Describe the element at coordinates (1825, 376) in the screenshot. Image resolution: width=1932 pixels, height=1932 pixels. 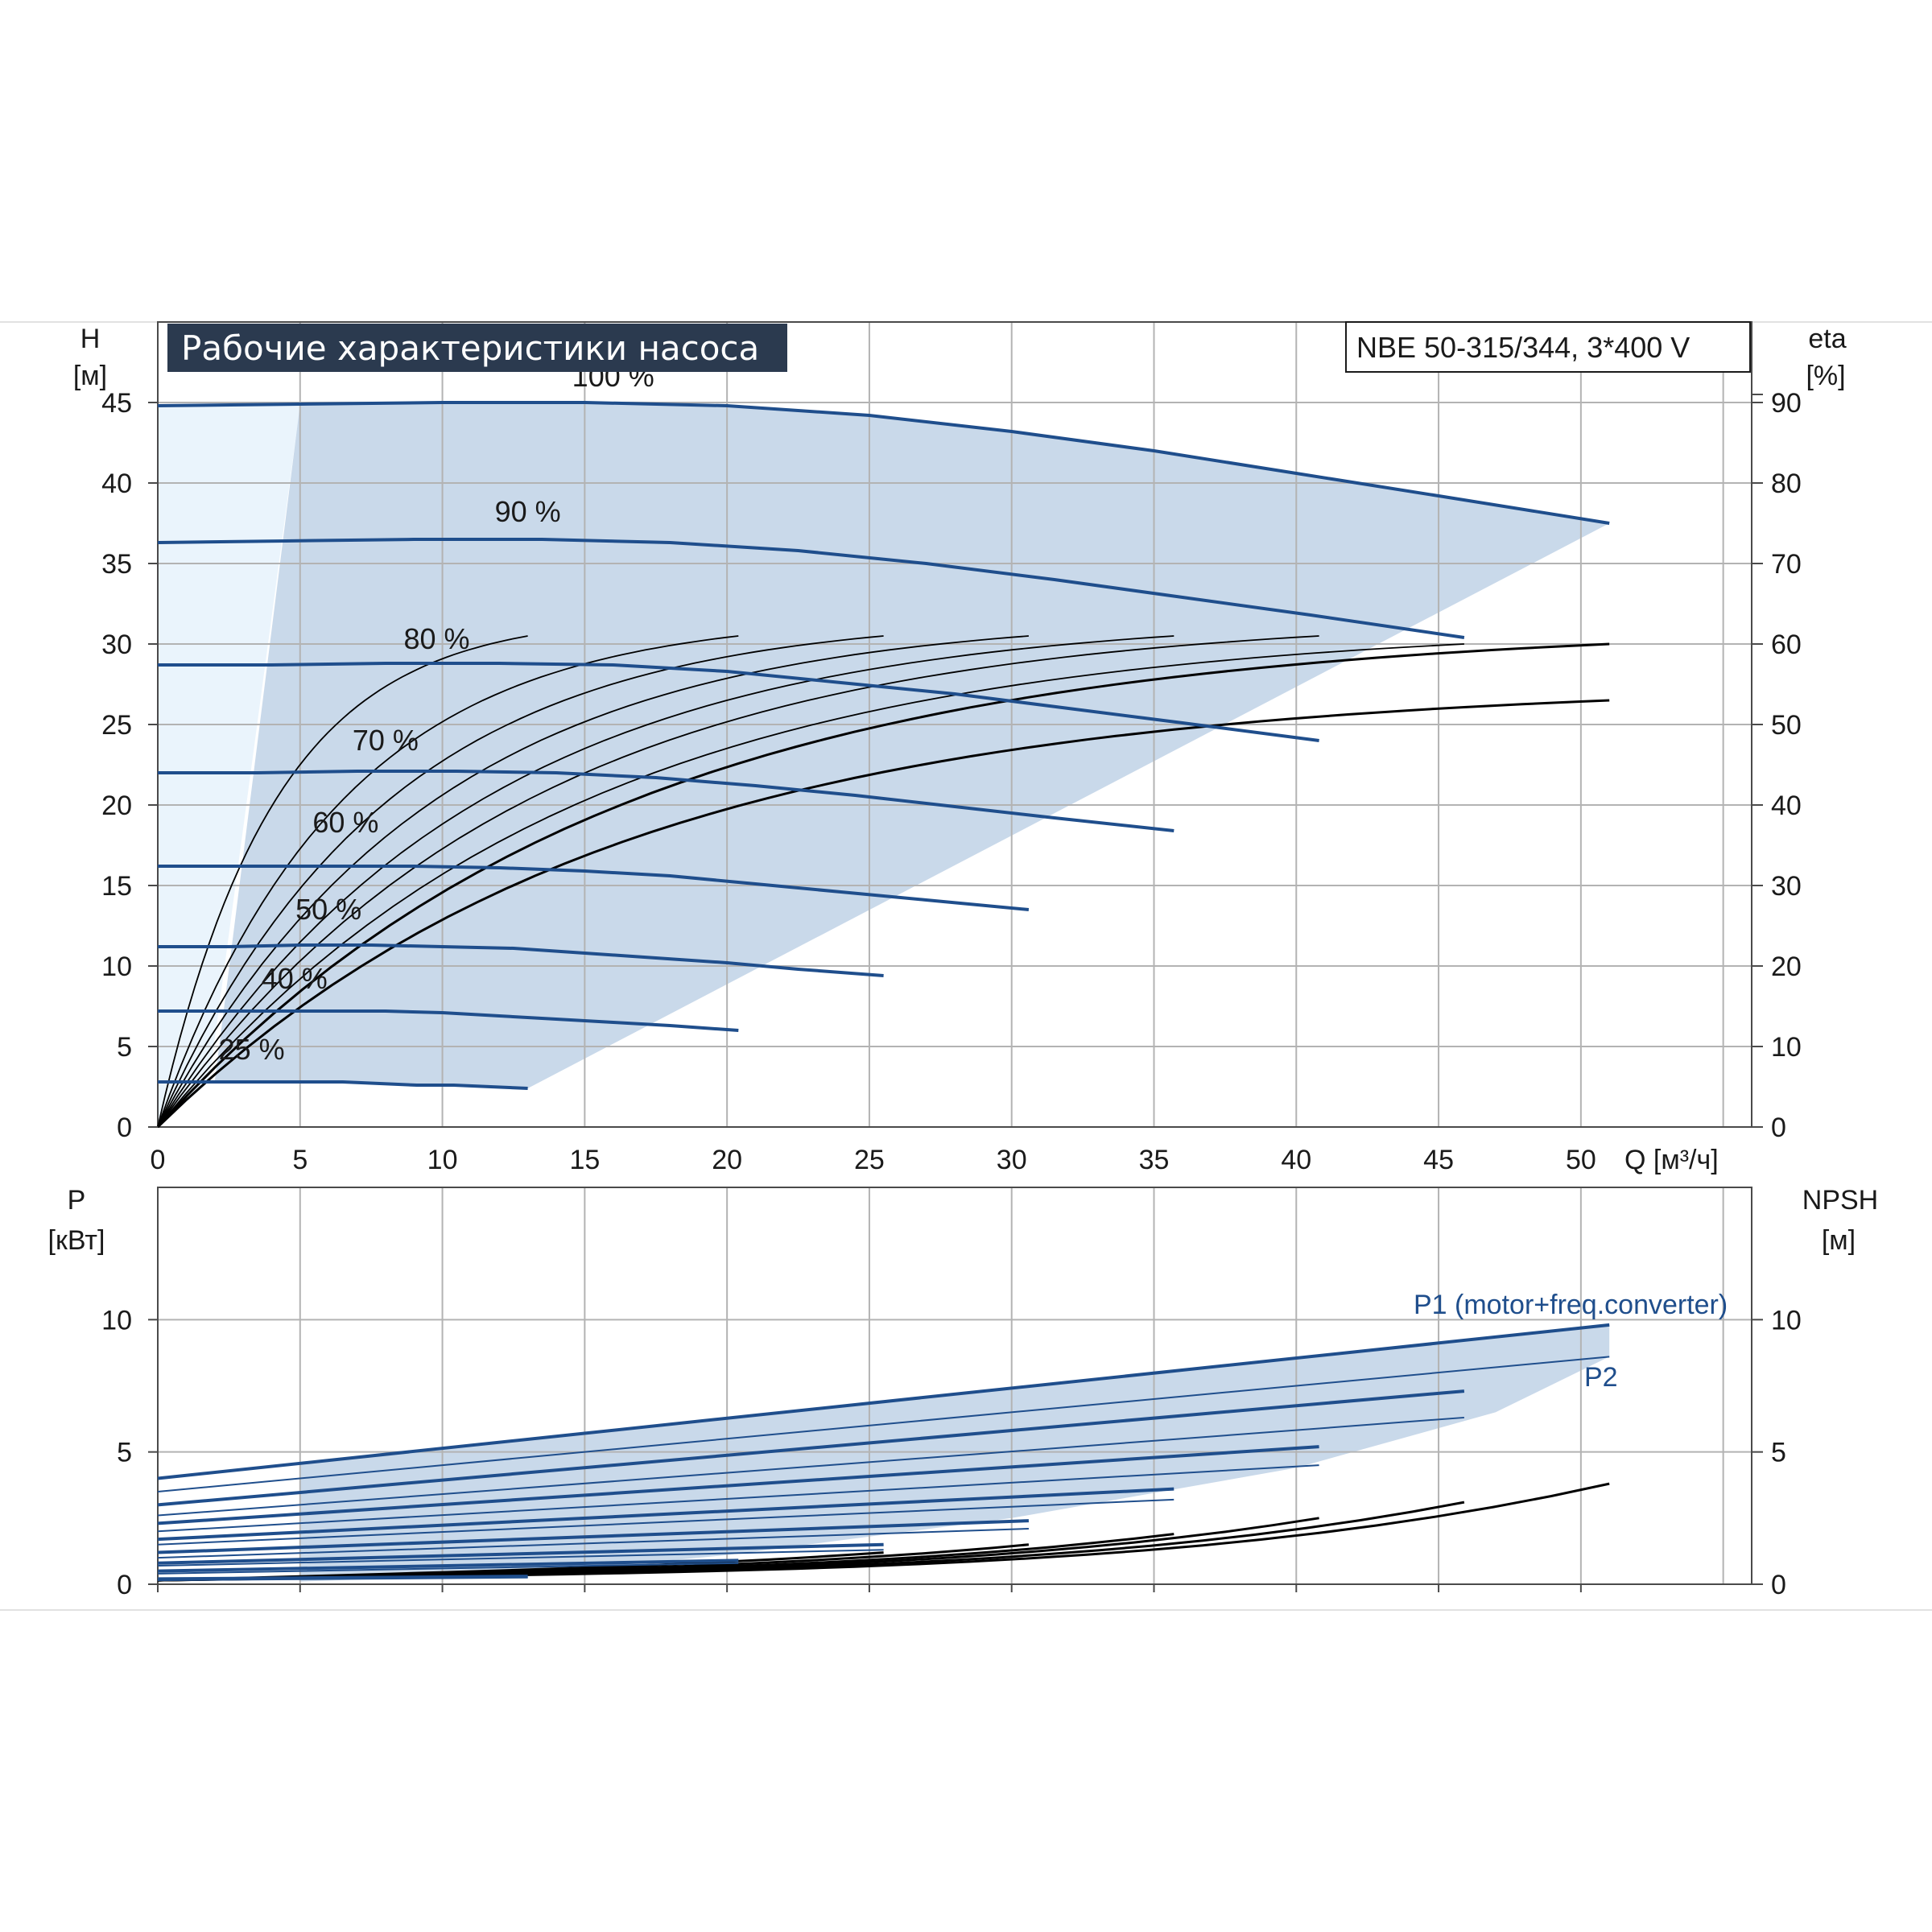
I see `eta-axis-unit: [%]` at that location.